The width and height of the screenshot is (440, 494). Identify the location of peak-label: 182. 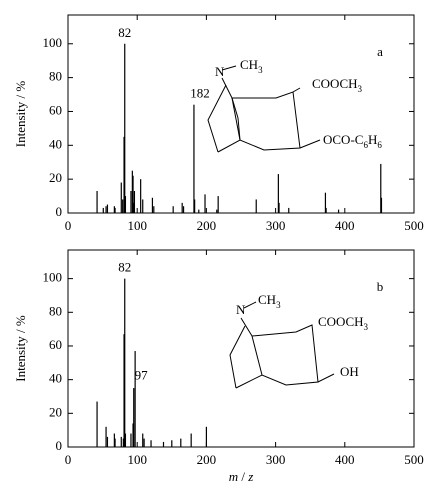
(200, 93).